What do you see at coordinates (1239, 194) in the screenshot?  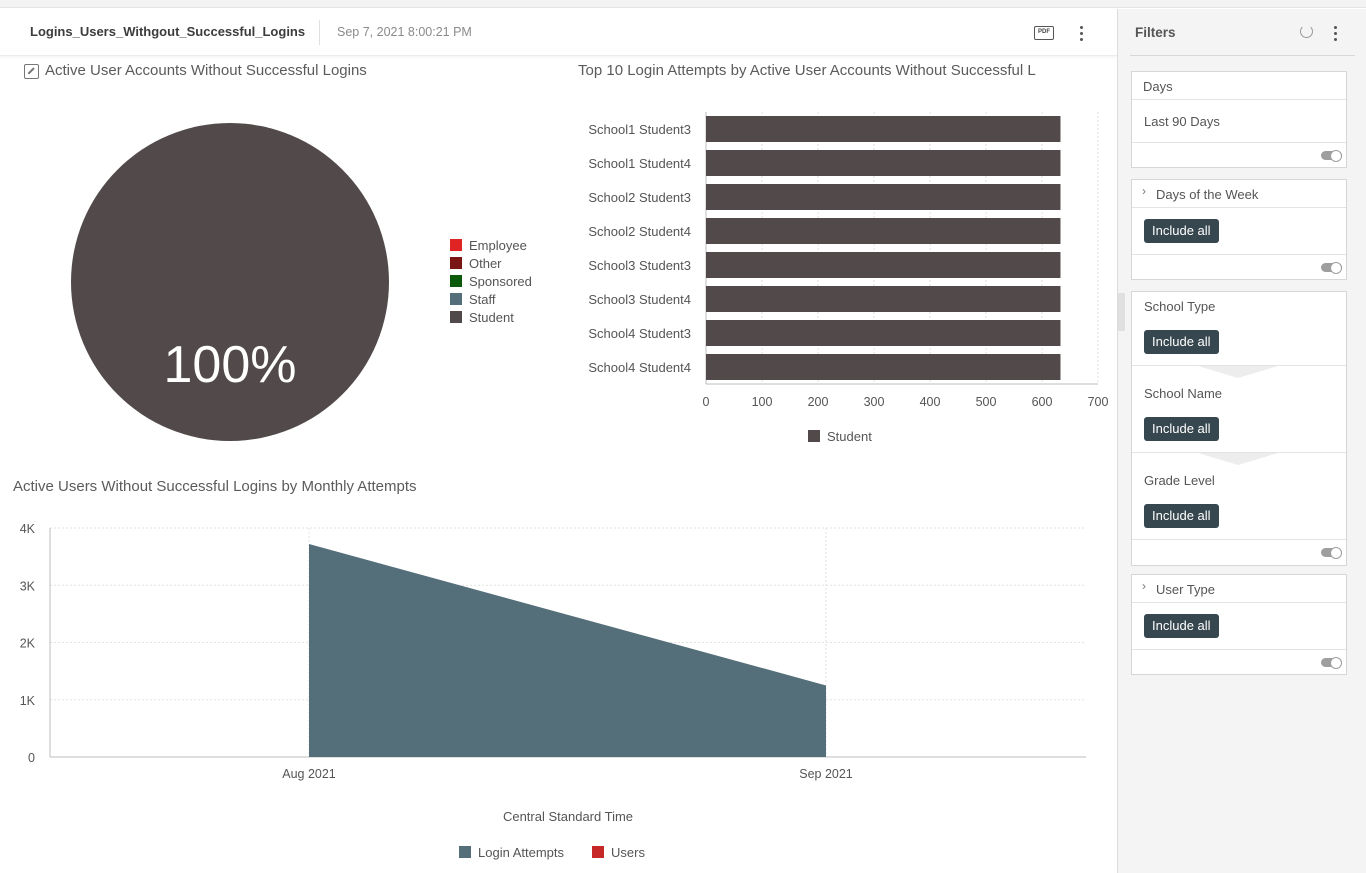 I see `filter-days-of-week-label: Days of the Week` at bounding box center [1239, 194].